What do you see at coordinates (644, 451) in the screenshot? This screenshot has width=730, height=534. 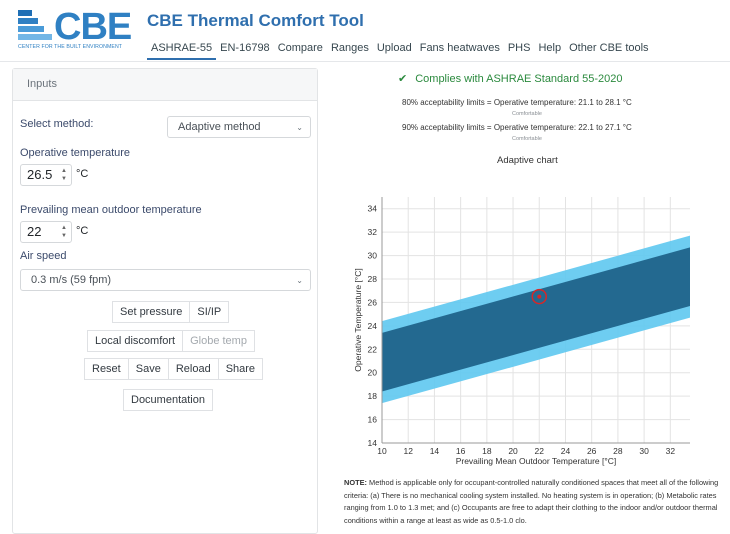 I see `x-tick-label: 30` at bounding box center [644, 451].